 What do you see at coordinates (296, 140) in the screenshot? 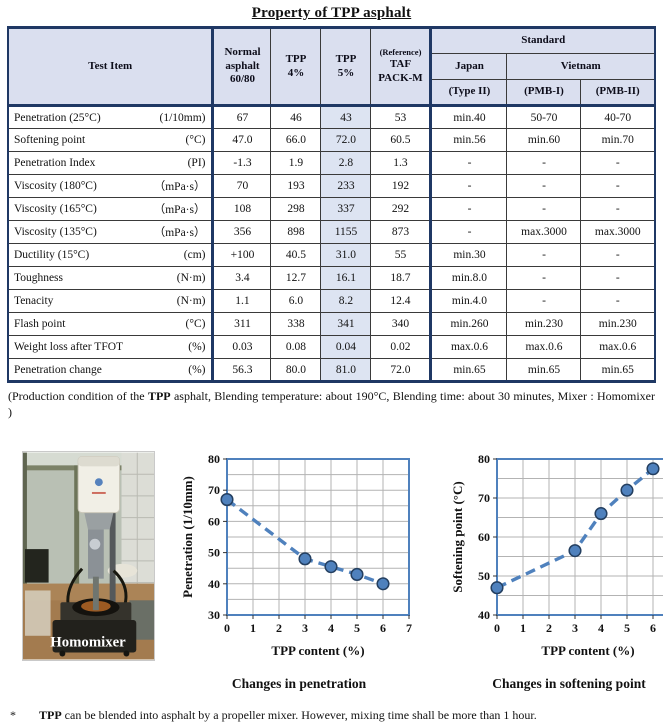
I see `value-cell: 66.0` at bounding box center [296, 140].